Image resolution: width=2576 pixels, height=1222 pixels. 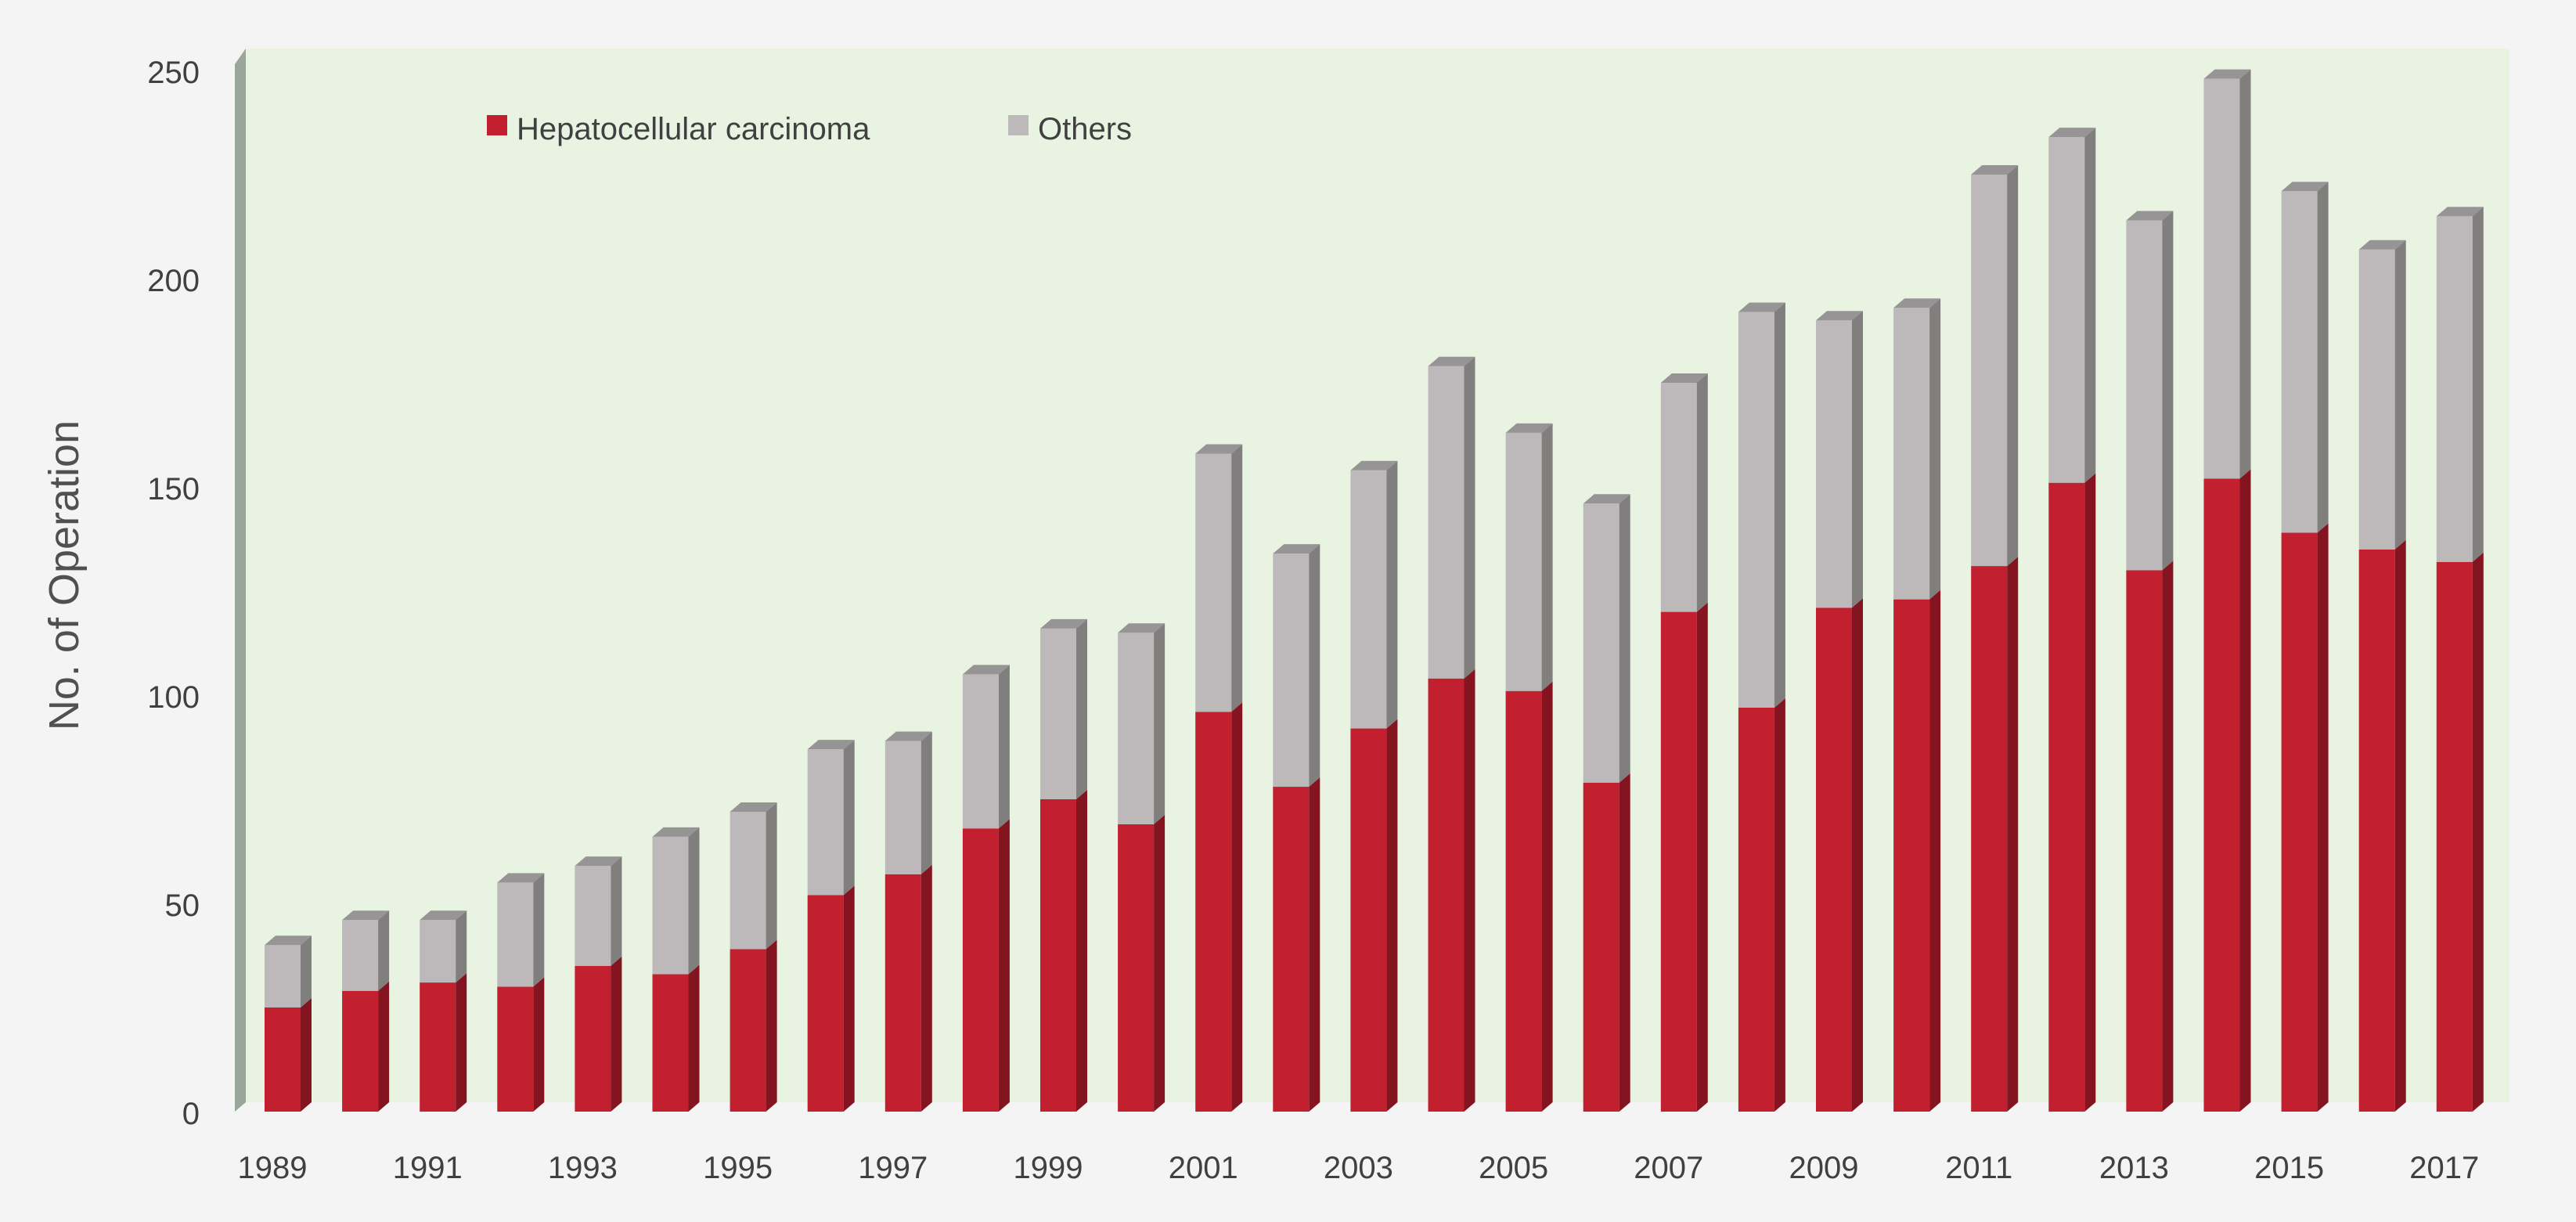 I want to click on bar-others-1997, so click(x=908, y=803).